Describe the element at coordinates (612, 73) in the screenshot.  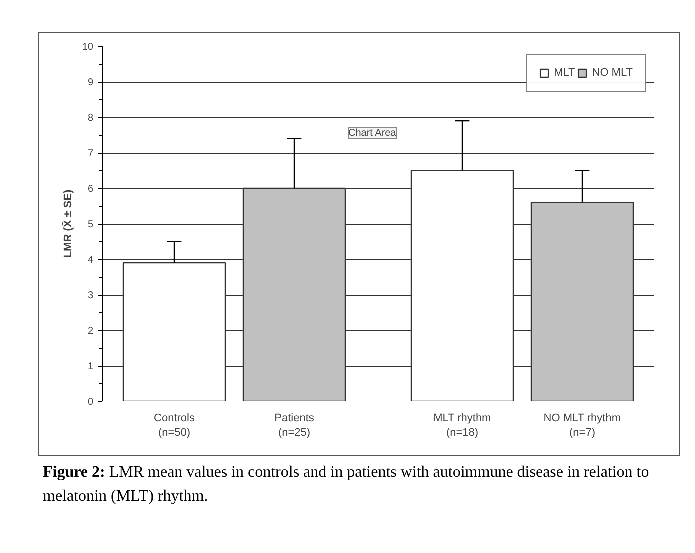
I see `legend-label: NO MLT` at that location.